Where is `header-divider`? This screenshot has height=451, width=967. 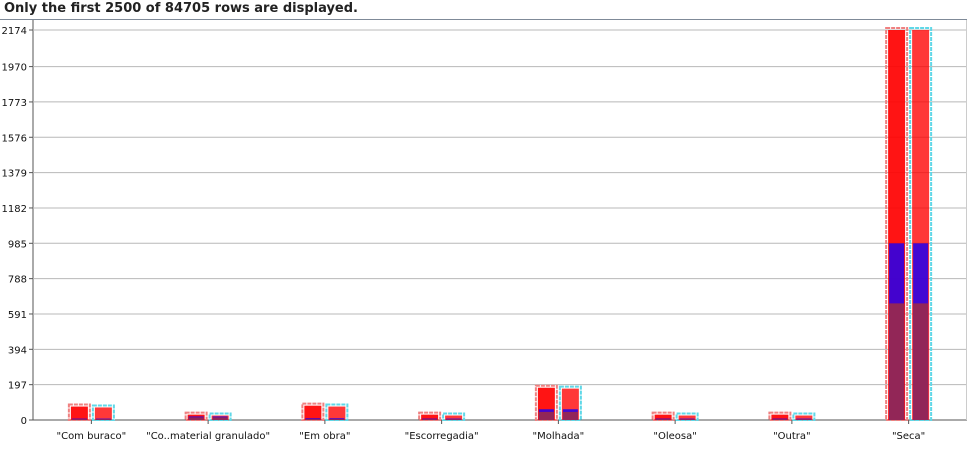
header-divider is located at coordinates (483, 19).